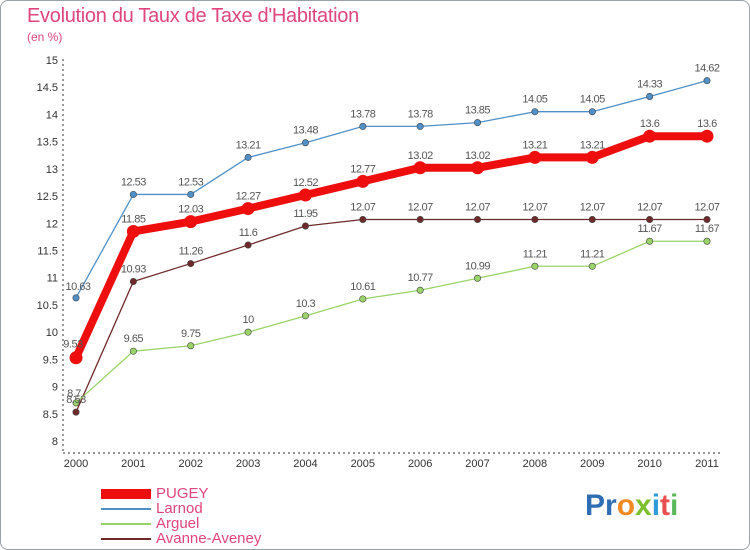  What do you see at coordinates (47, 143) in the screenshot?
I see `y-tick-label: 13.5` at bounding box center [47, 143].